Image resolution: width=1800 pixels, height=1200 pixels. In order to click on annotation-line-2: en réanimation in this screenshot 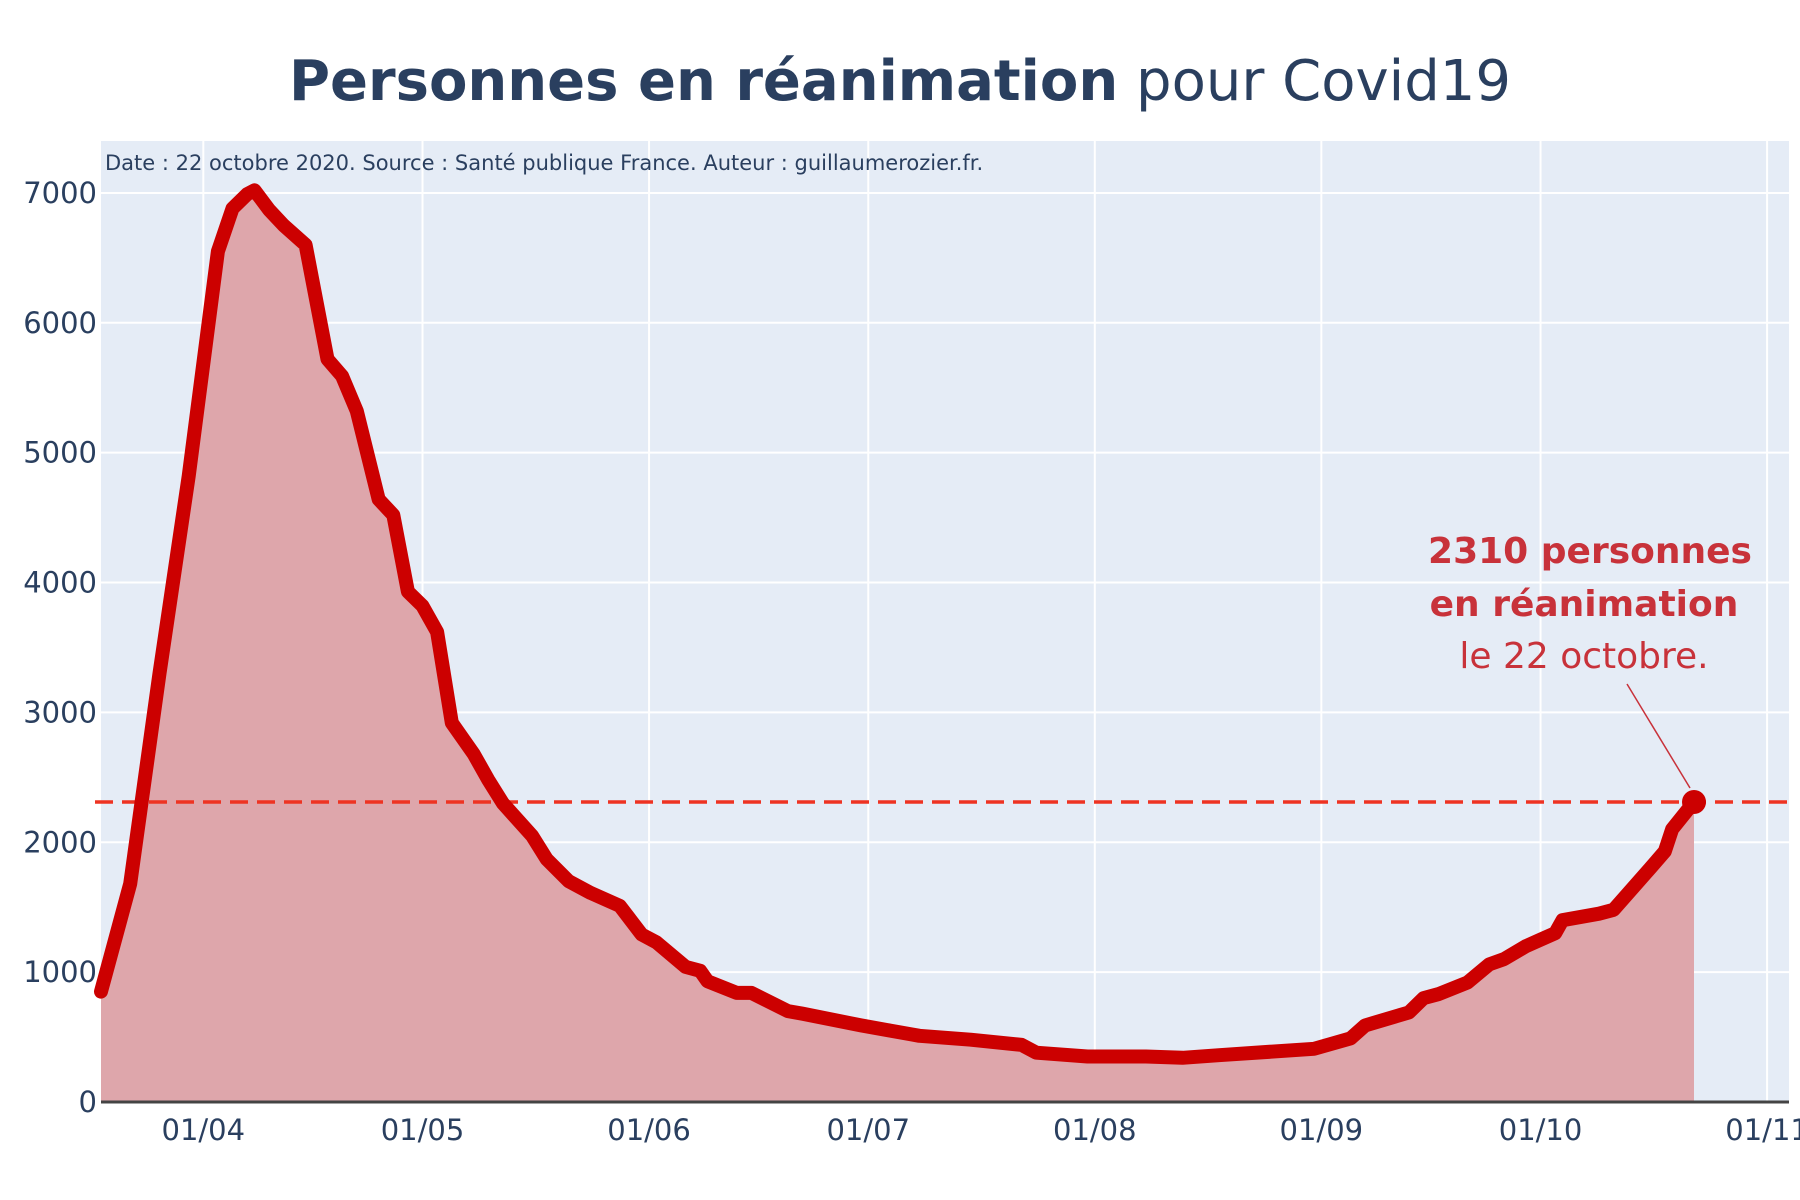, I will do `click(1584, 604)`.